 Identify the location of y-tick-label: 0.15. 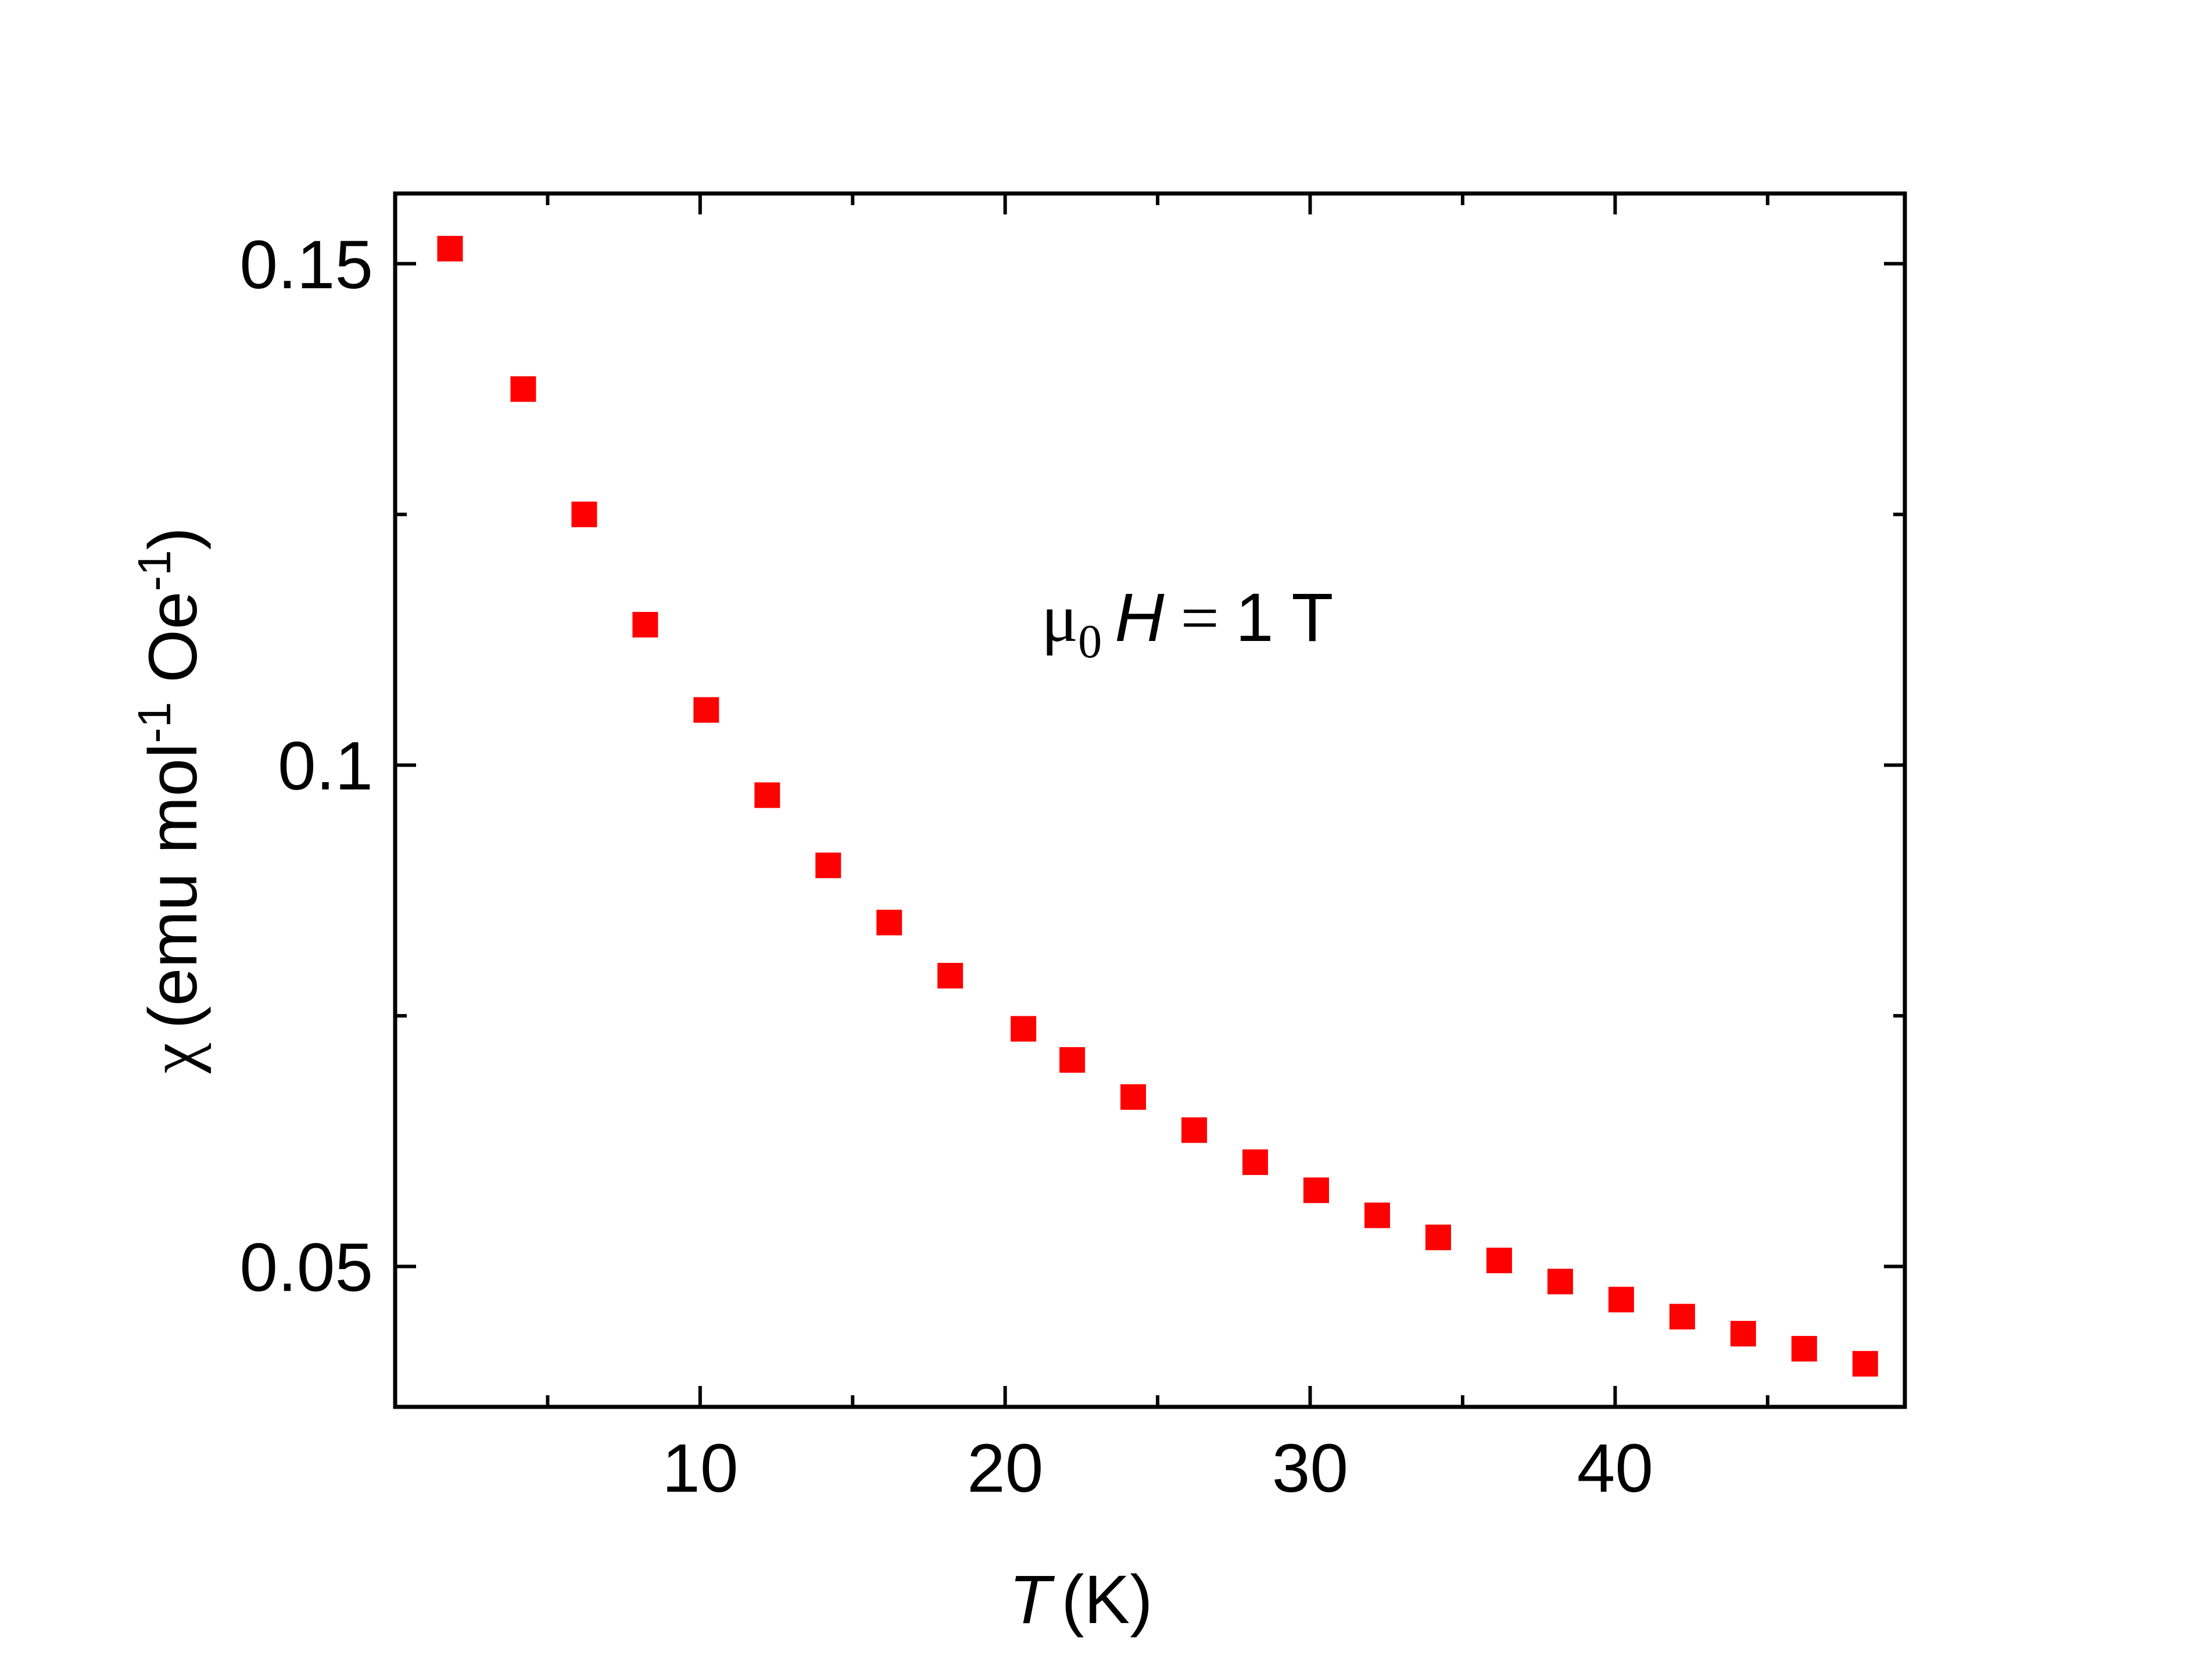
(306, 265).